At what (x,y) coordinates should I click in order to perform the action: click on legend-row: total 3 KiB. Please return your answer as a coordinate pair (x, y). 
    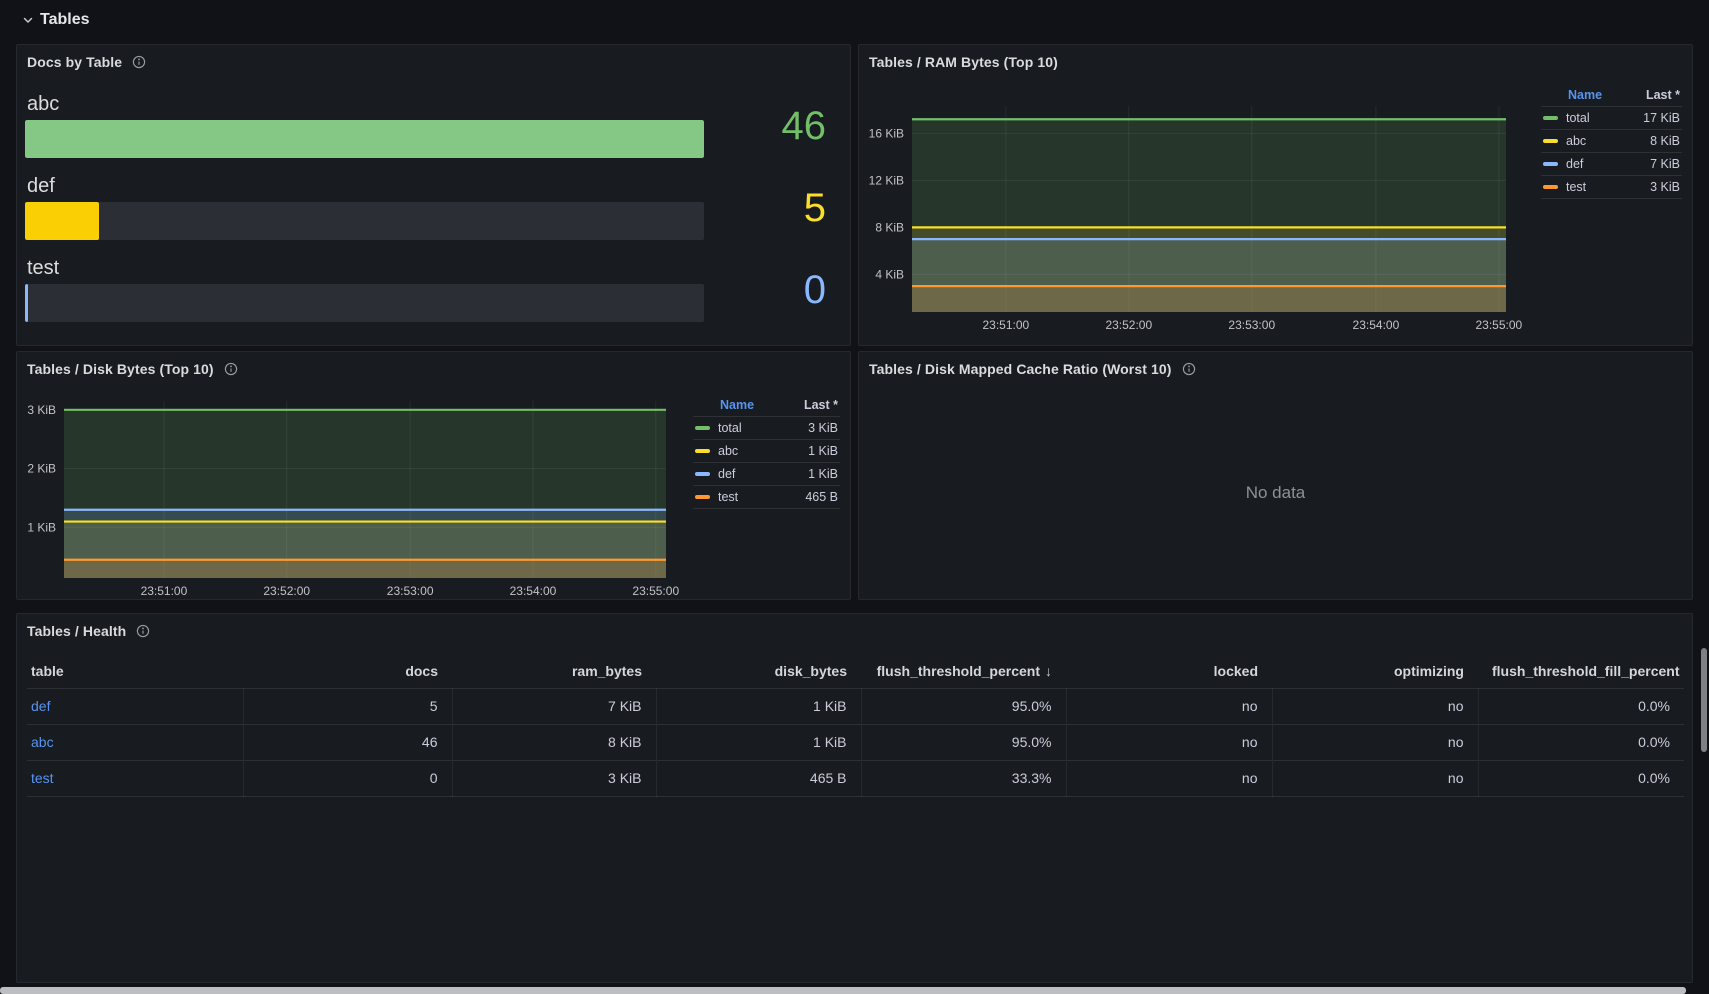
    Looking at the image, I should click on (766, 428).